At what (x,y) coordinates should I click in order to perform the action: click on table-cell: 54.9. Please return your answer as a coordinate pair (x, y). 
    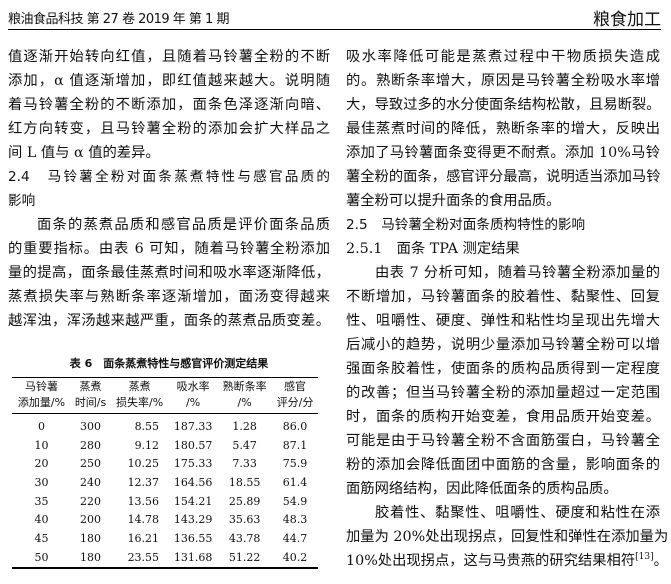
    Looking at the image, I should click on (295, 501).